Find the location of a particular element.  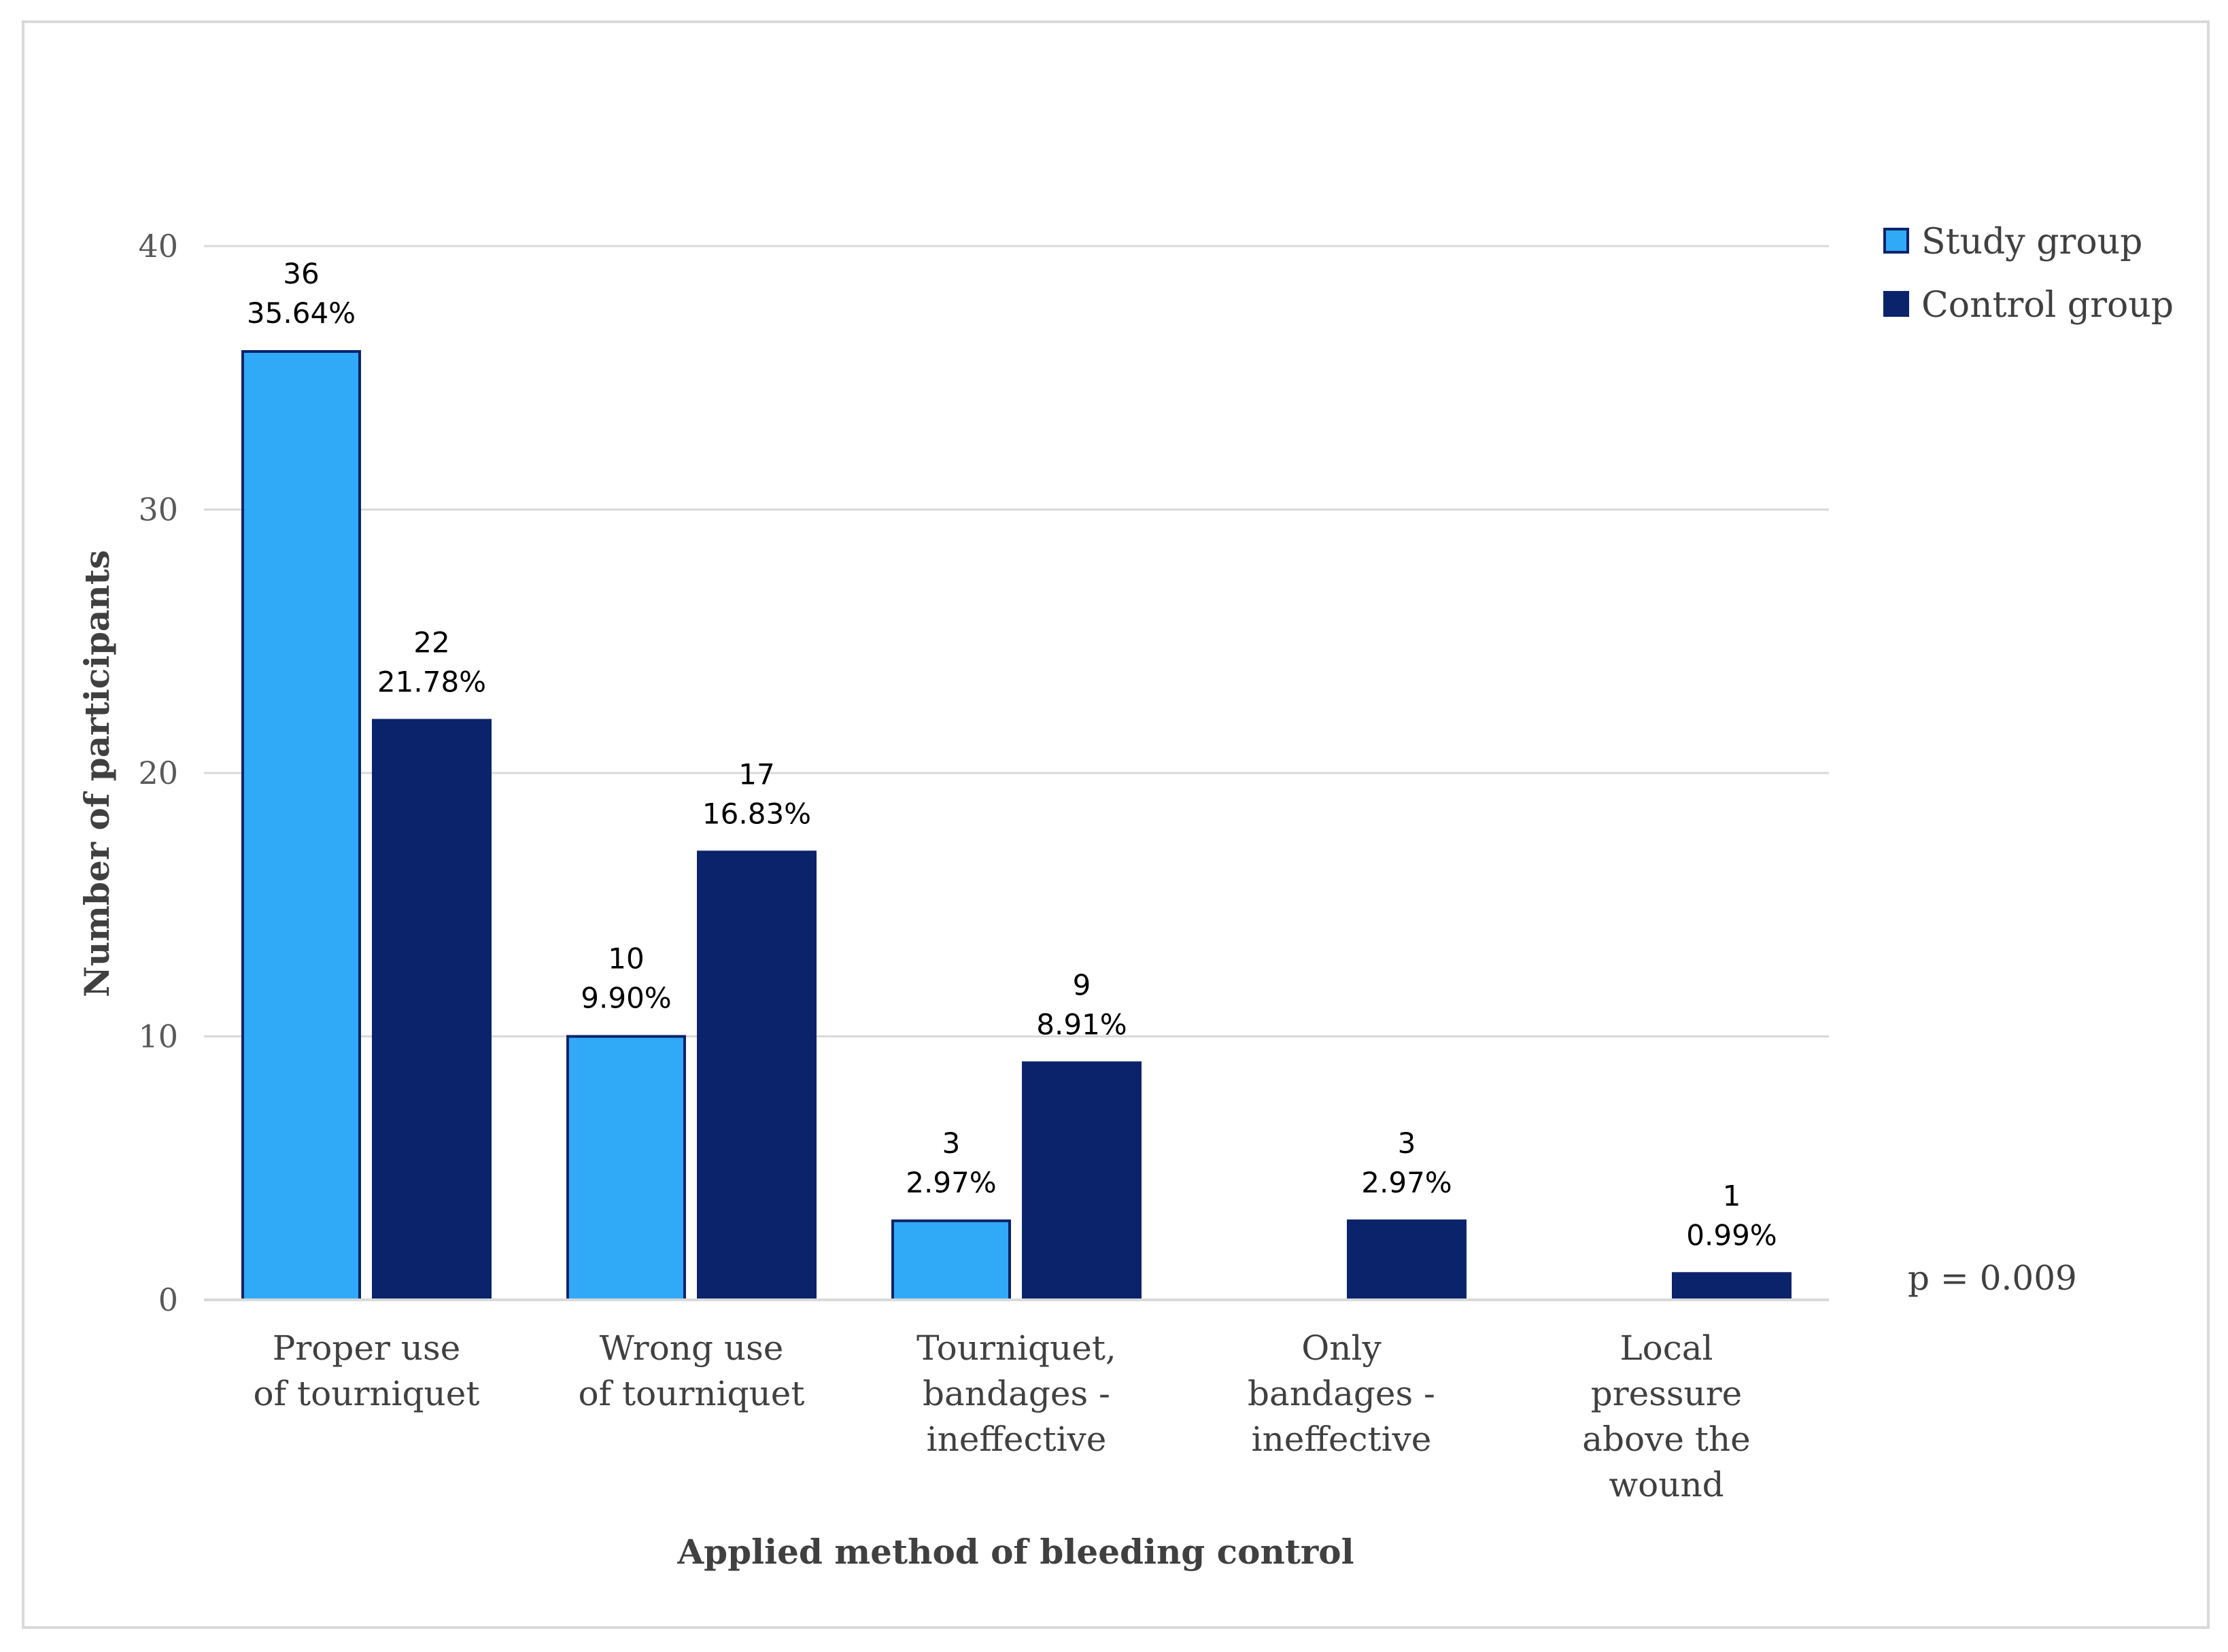

y-tick-label: 40 is located at coordinates (158, 246).